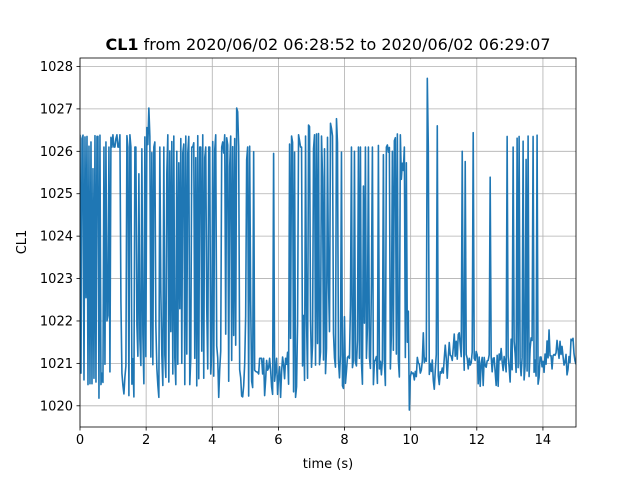 Image resolution: width=640 pixels, height=484 pixels. I want to click on x-tick-label: 14, so click(543, 440).